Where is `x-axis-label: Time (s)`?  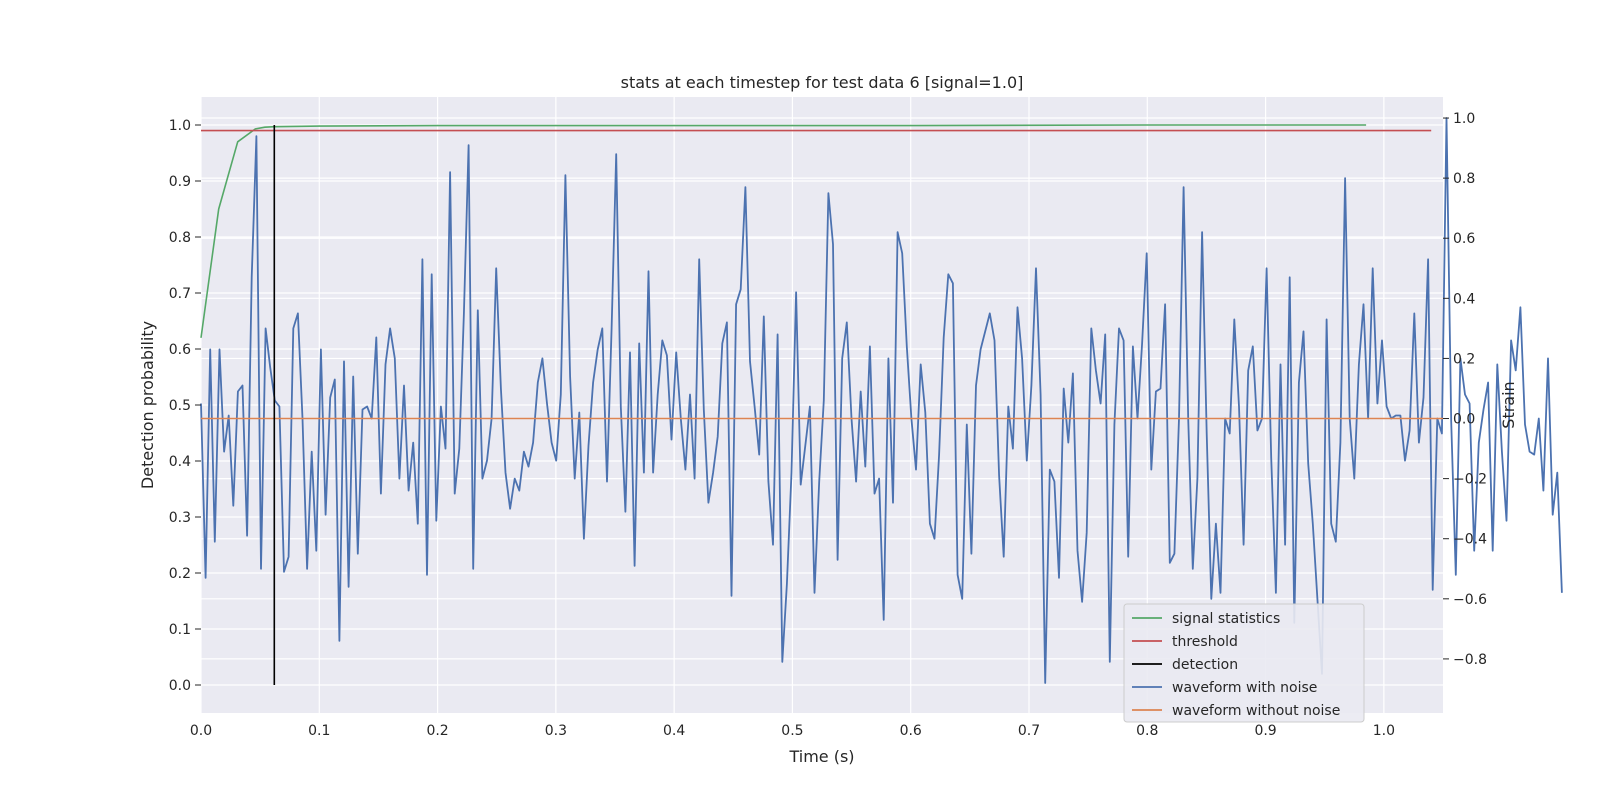 x-axis-label: Time (s) is located at coordinates (821, 756).